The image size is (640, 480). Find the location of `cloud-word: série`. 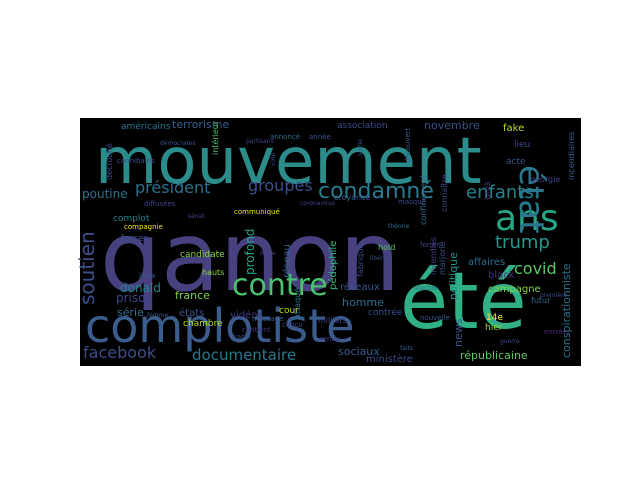

cloud-word: série is located at coordinates (130, 312).